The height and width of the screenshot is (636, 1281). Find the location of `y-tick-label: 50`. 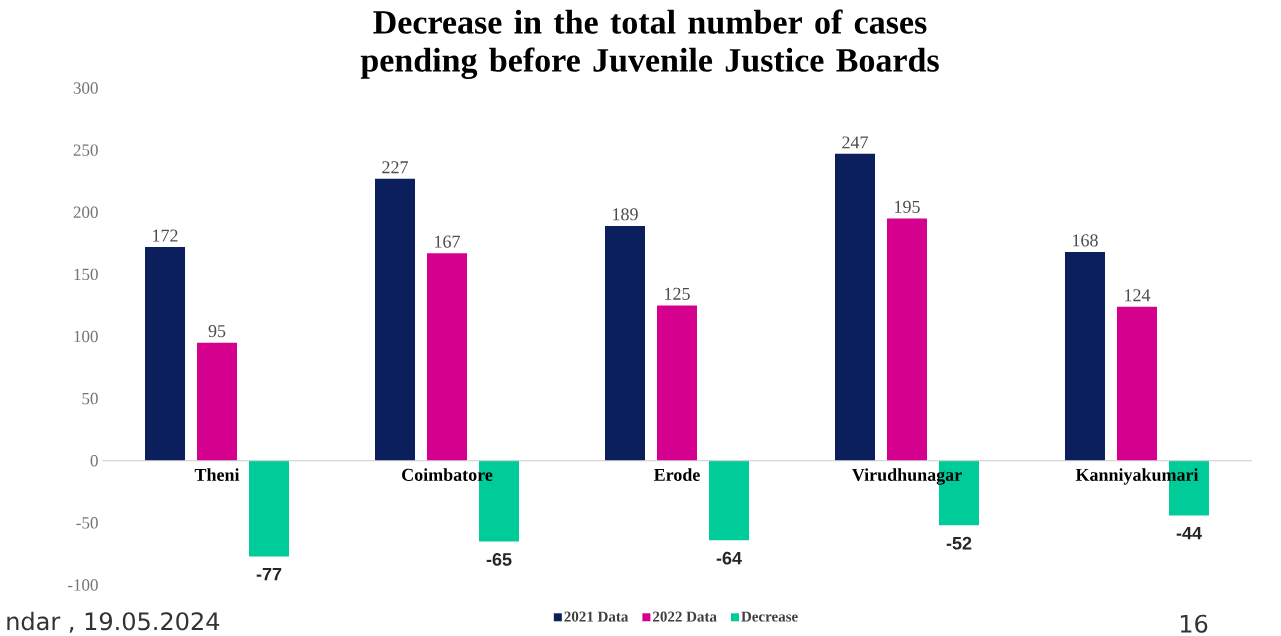

y-tick-label: 50 is located at coordinates (90, 398).